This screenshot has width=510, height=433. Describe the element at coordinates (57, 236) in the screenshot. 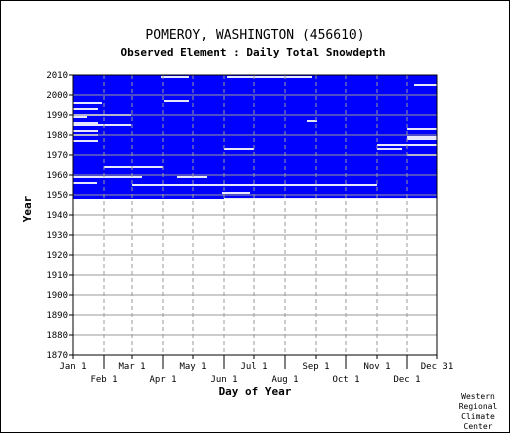

I see `y-tick-label: 1930` at that location.